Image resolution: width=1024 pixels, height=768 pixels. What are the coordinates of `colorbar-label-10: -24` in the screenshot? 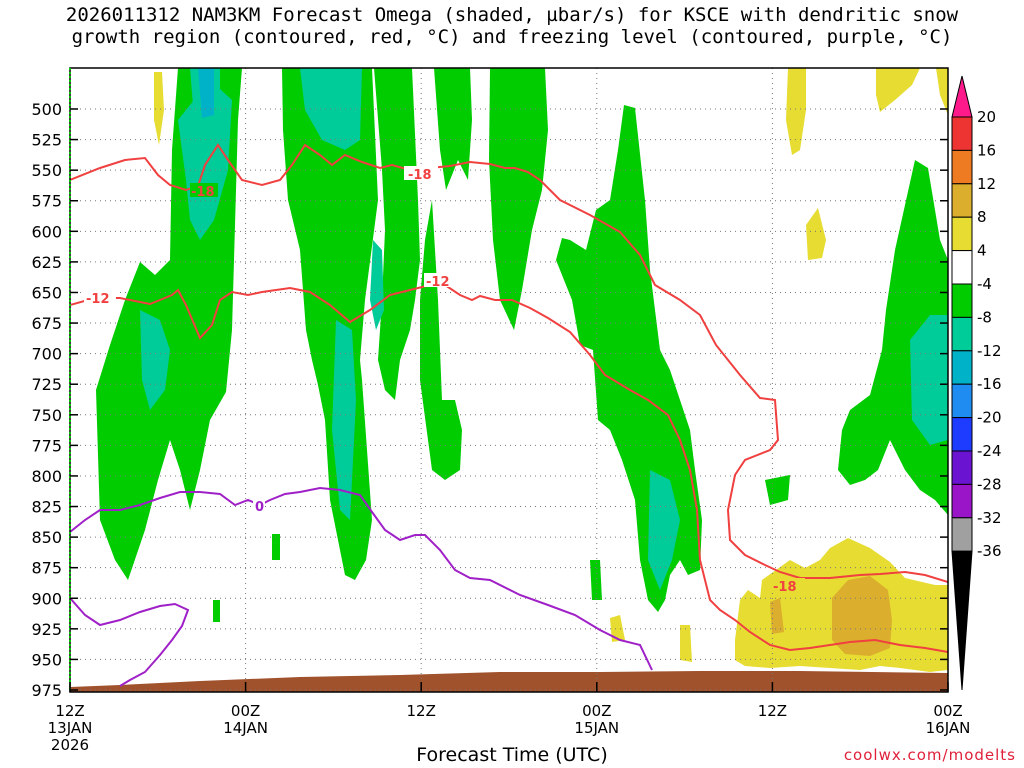 It's located at (989, 451).